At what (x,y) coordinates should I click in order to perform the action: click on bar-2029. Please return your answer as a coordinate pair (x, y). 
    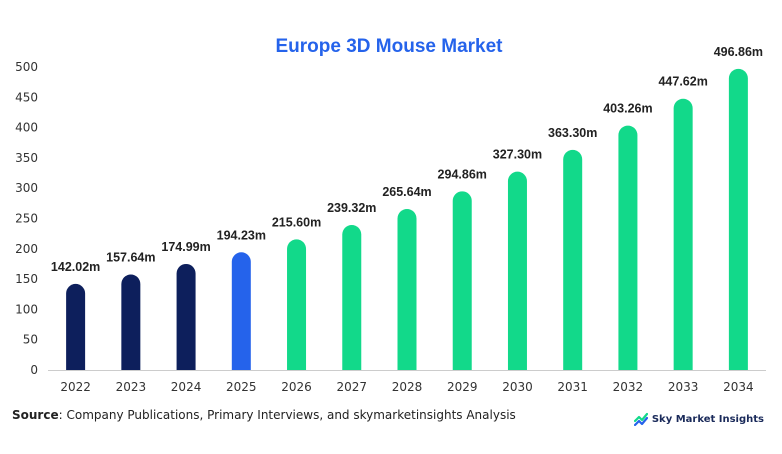
    Looking at the image, I should click on (462, 280).